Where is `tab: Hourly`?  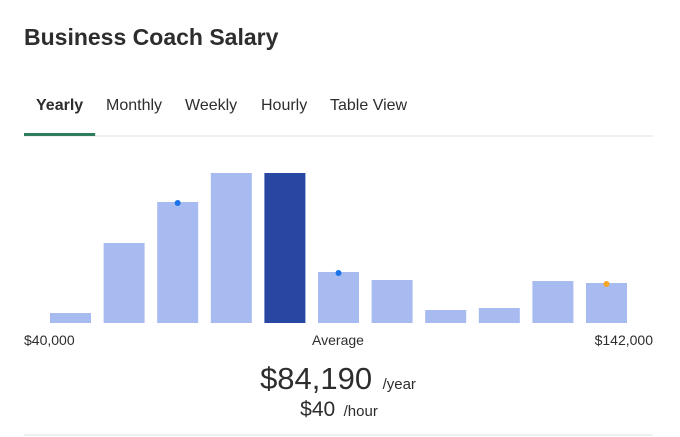
tab: Hourly is located at coordinates (284, 105).